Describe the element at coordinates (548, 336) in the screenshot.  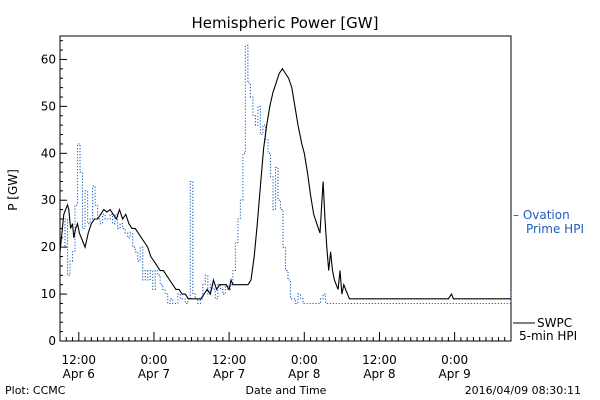
I see `legend-swpc-line2: 5-min HPI` at that location.